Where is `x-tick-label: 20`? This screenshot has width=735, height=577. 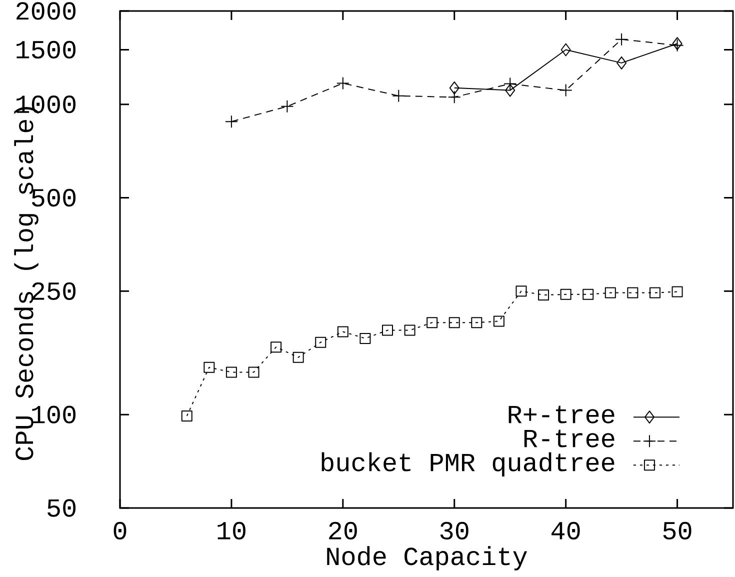 x-tick-label: 20 is located at coordinates (343, 531).